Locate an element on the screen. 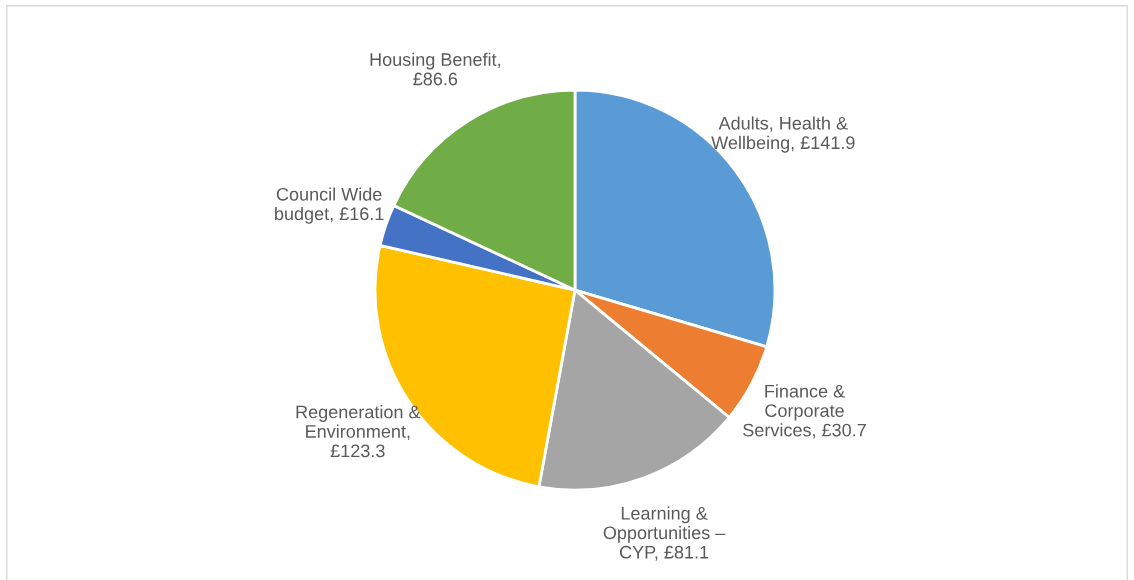 The image size is (1134, 580). slice-label: Housing Benefit, £86.6 is located at coordinates (435, 69).